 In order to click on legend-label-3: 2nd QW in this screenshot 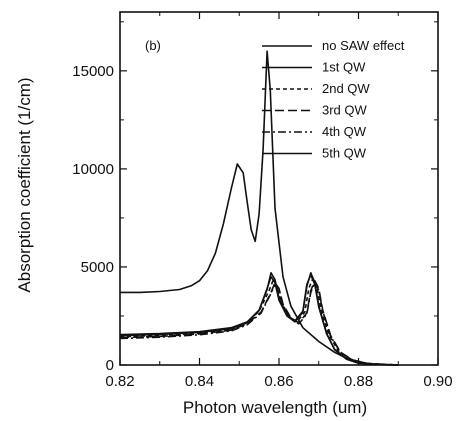, I will do `click(346, 88)`.